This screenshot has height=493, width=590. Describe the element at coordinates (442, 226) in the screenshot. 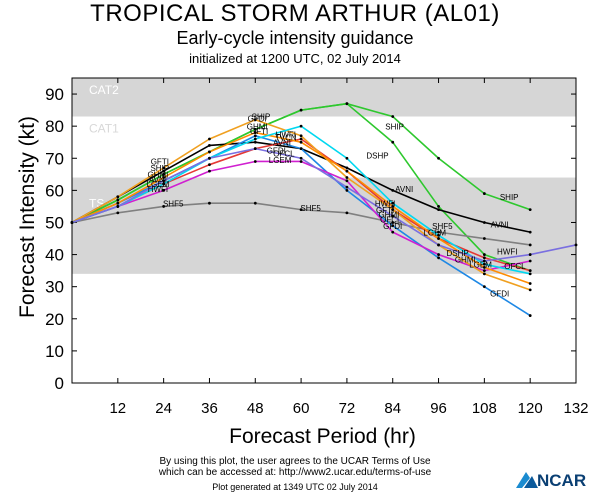

I see `series-label: SHF5` at that location.